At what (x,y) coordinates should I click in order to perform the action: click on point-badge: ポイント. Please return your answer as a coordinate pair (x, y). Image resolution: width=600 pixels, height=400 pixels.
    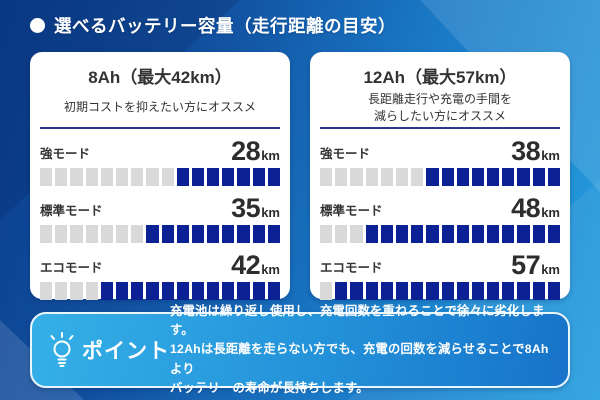
    Looking at the image, I should click on (109, 350).